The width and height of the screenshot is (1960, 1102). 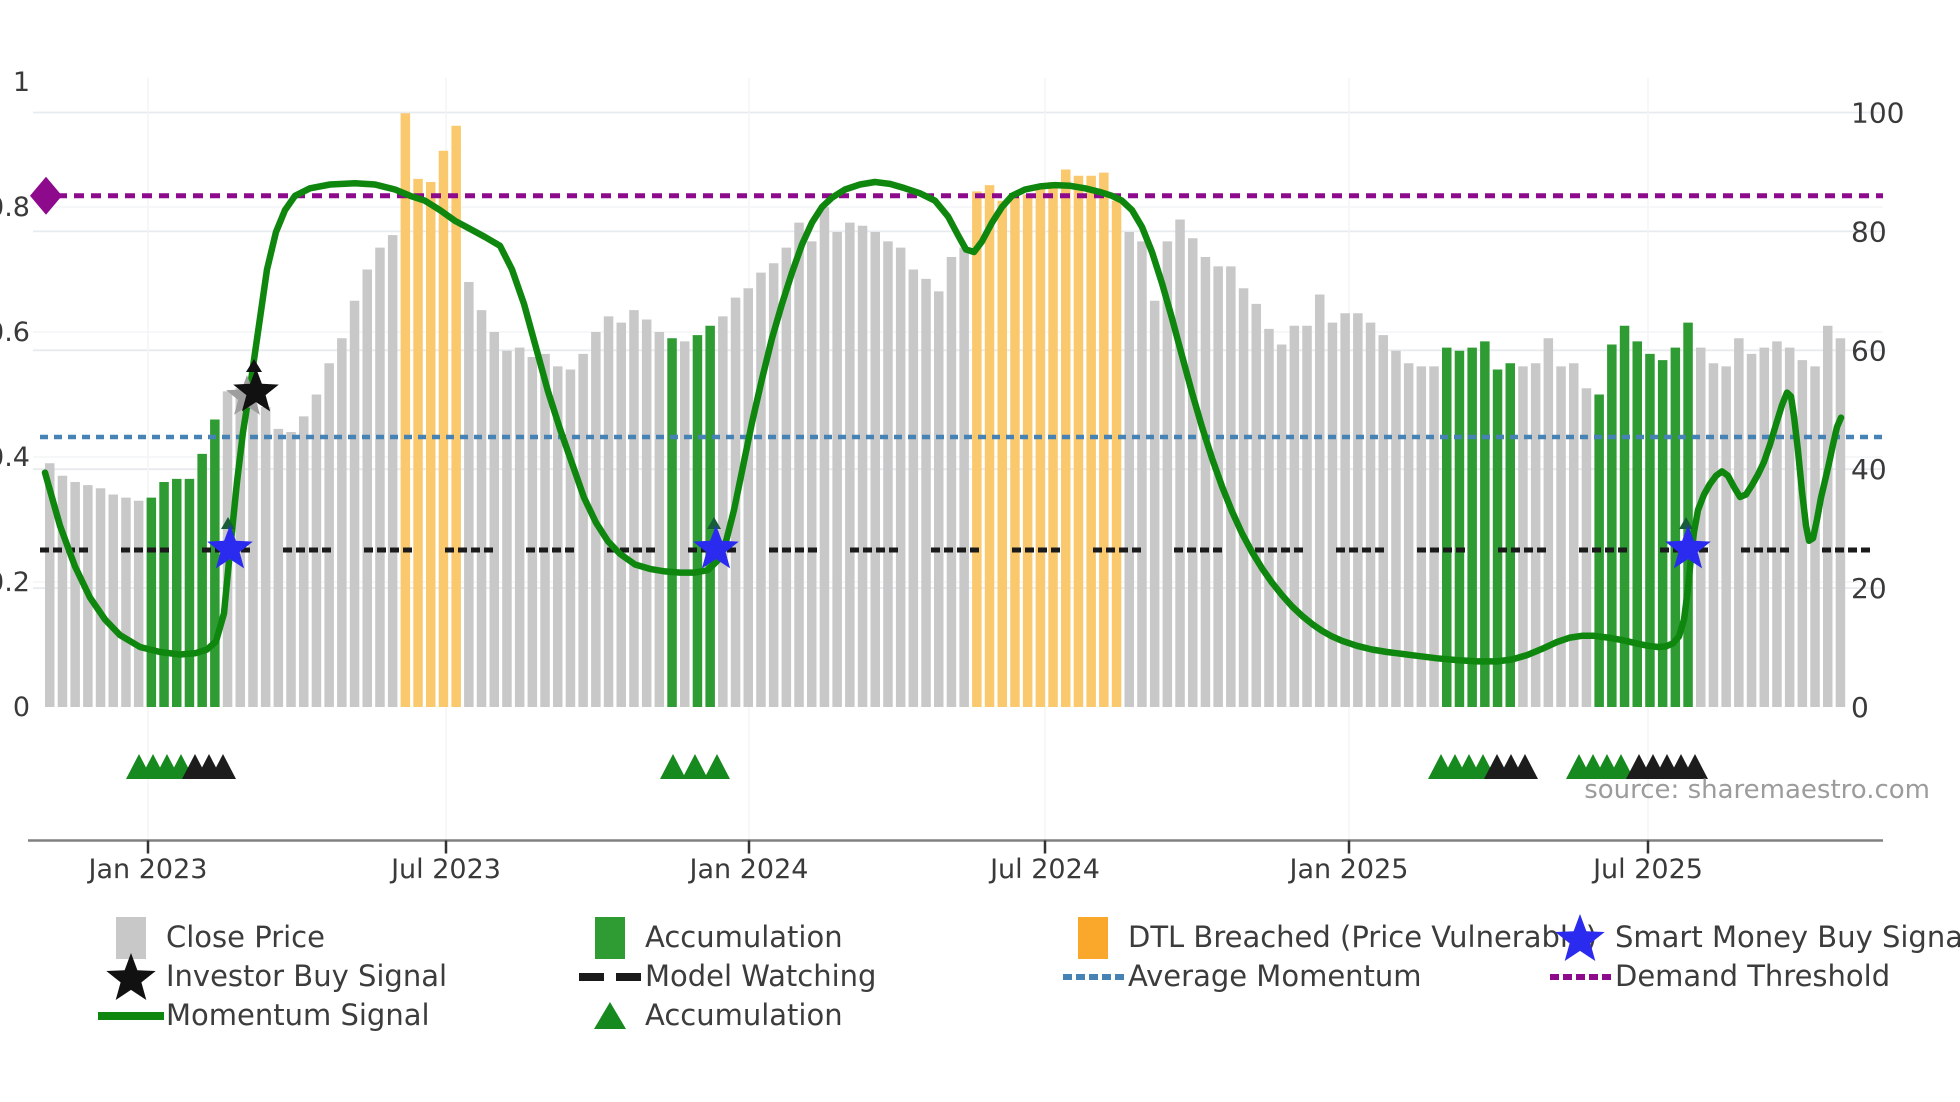 I want to click on legend-average-momentum-label: Average Momentum, so click(x=1275, y=976).